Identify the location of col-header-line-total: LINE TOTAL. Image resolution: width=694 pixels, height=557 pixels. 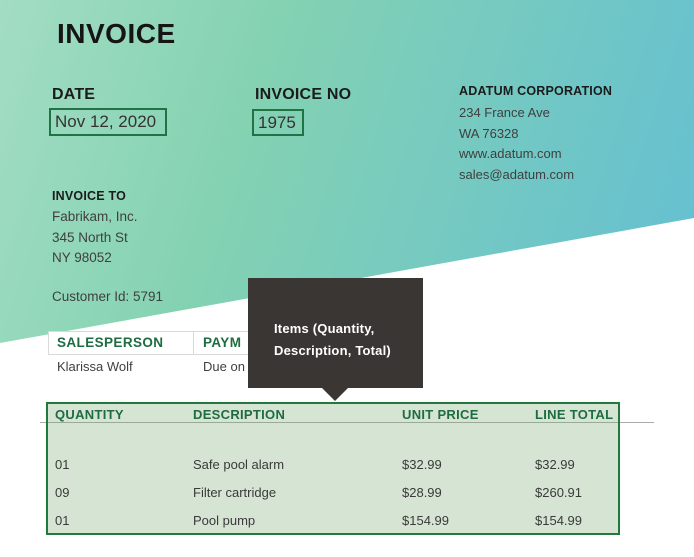
(574, 414).